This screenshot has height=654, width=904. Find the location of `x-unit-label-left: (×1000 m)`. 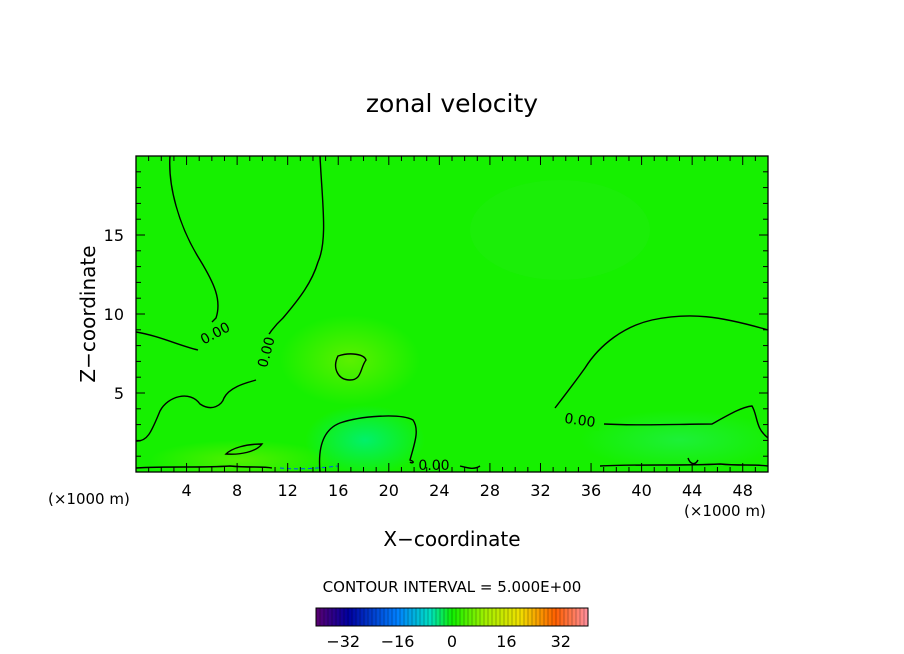

x-unit-label-left: (×1000 m) is located at coordinates (89, 499).